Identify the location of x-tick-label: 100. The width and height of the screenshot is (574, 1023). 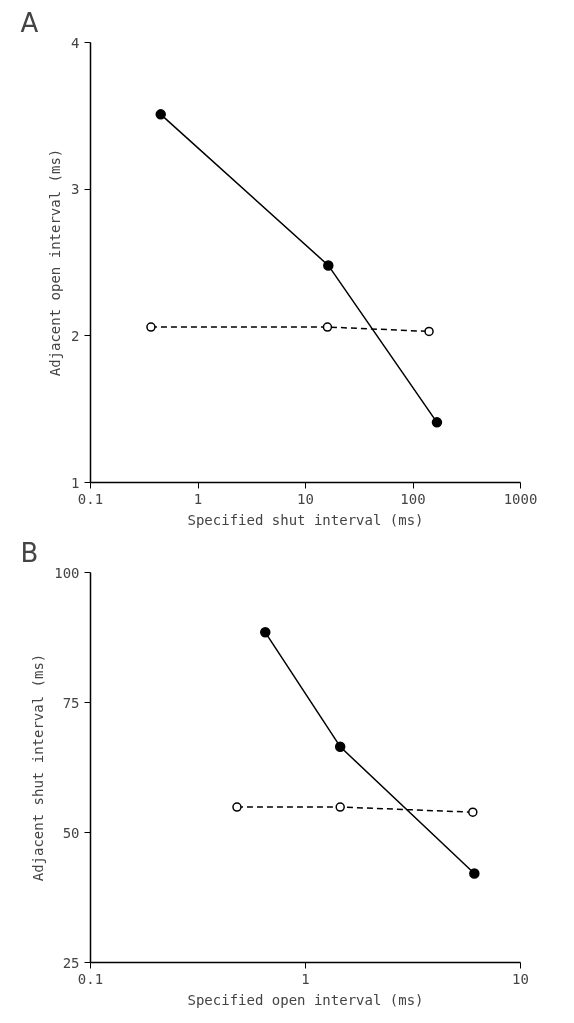
(413, 498).